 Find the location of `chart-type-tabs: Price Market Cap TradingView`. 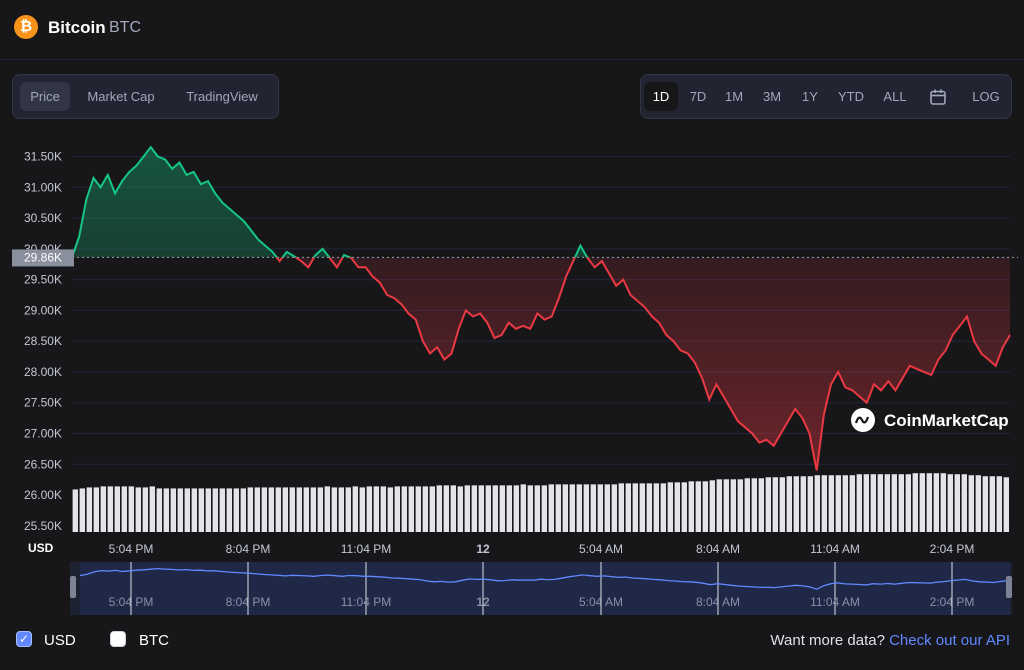

chart-type-tabs: Price Market Cap TradingView is located at coordinates (145, 96).